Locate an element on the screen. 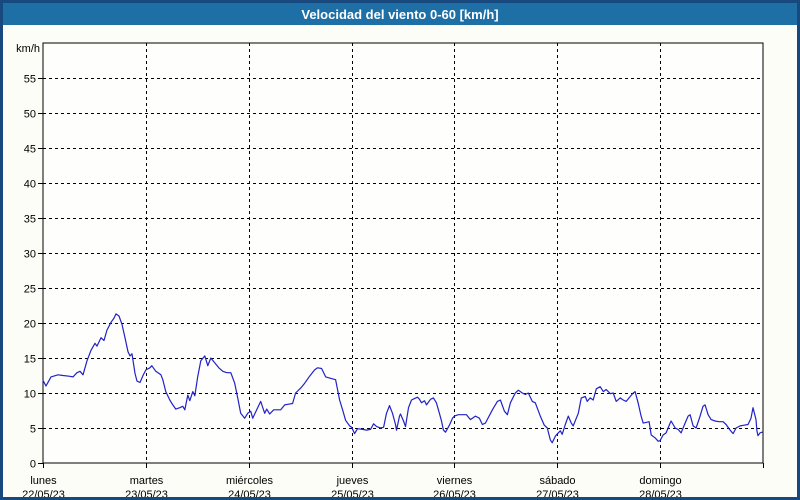 This screenshot has width=800, height=500. y-axis-label: 40 is located at coordinates (30, 185).